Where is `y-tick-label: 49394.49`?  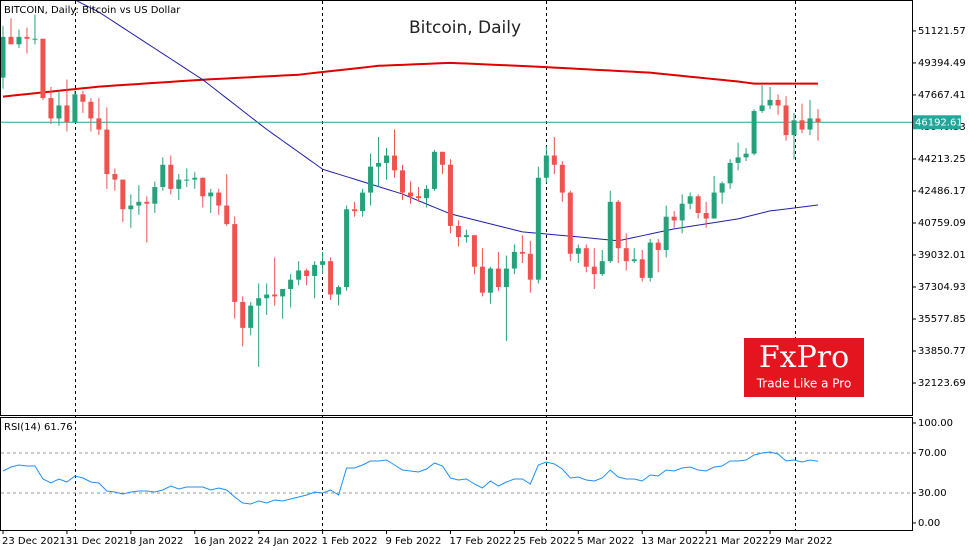 y-tick-label: 49394.49 is located at coordinates (942, 63).